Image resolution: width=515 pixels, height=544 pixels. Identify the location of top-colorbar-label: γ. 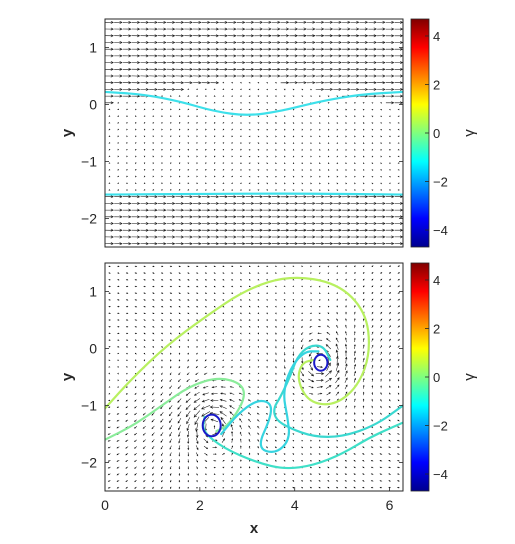
(469, 133).